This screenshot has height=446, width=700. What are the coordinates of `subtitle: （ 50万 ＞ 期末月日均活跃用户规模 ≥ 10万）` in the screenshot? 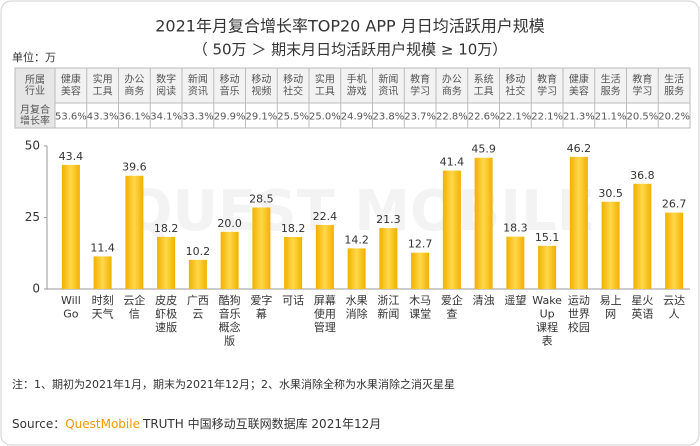 It's located at (350, 50).